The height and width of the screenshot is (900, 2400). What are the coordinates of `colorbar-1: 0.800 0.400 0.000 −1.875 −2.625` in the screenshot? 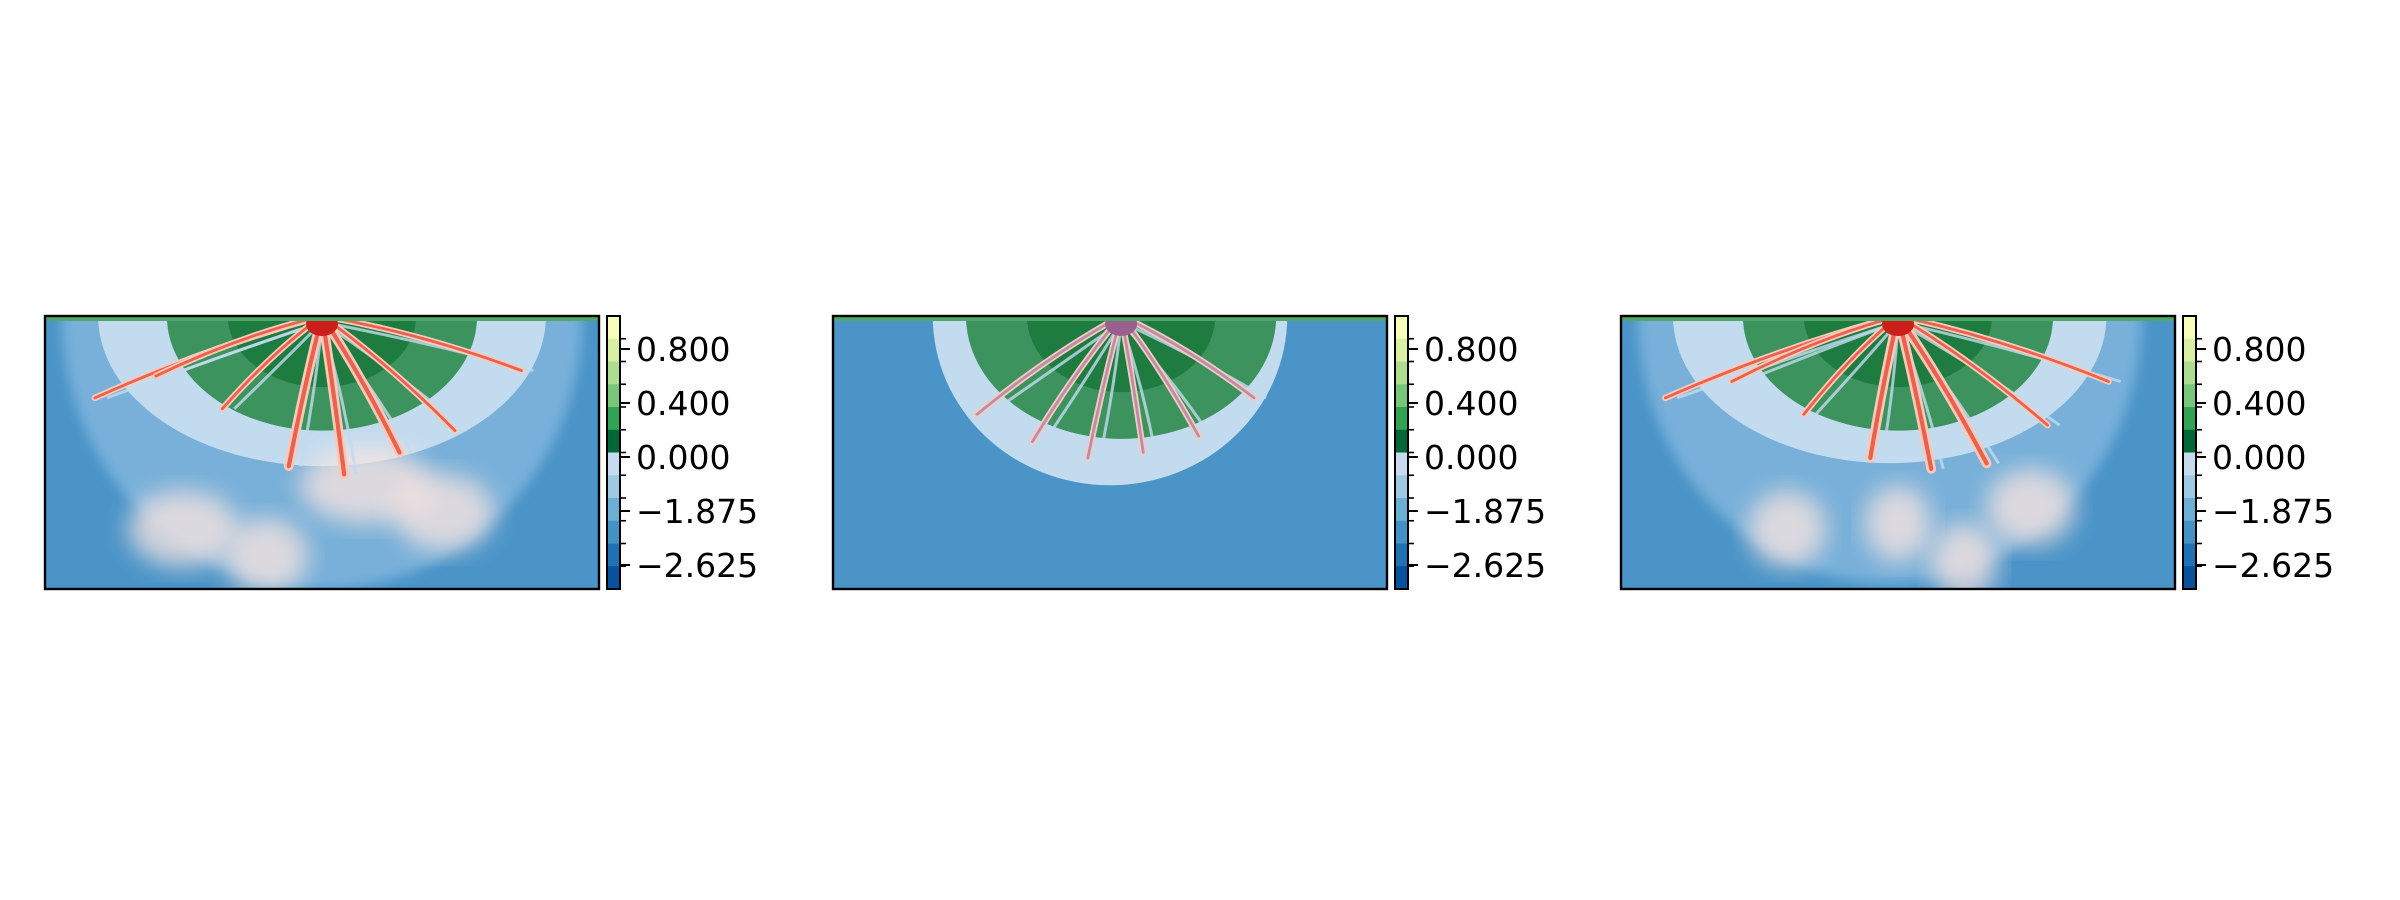 It's located at (682, 452).